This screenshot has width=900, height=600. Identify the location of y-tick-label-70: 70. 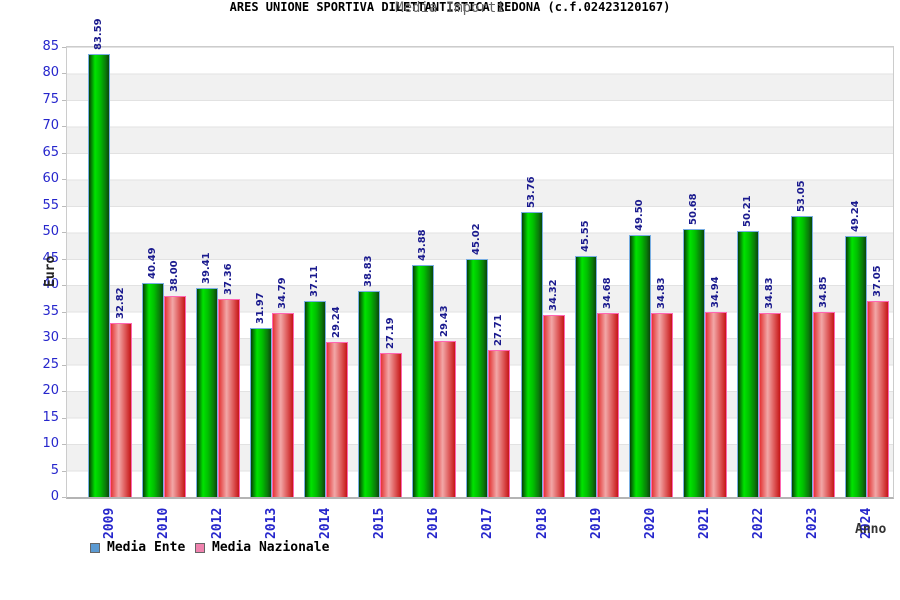
(50, 126).